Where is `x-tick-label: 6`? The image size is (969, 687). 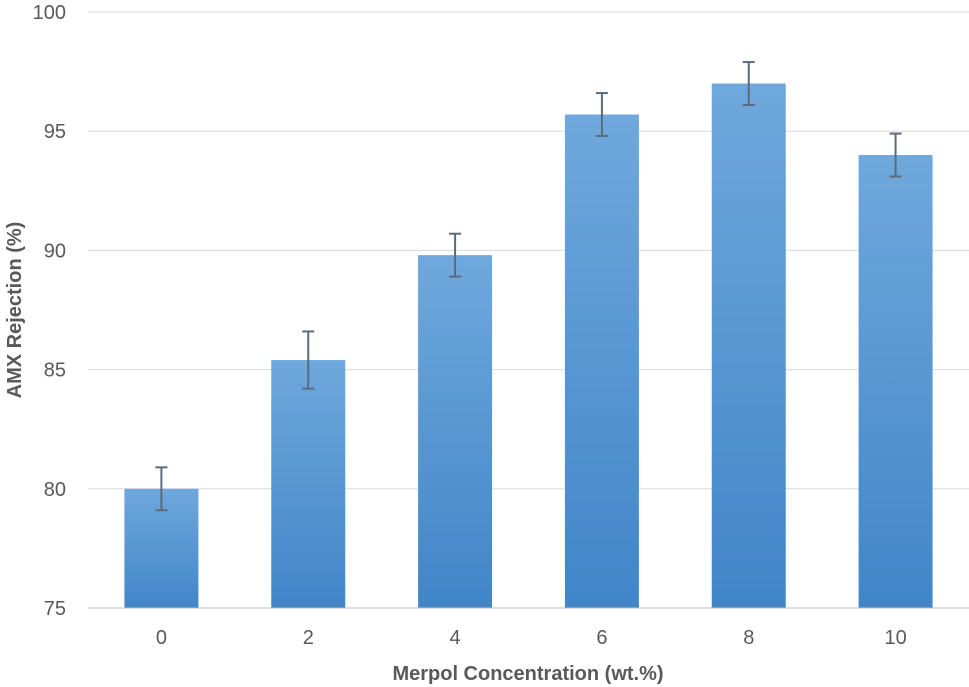 x-tick-label: 6 is located at coordinates (601, 638).